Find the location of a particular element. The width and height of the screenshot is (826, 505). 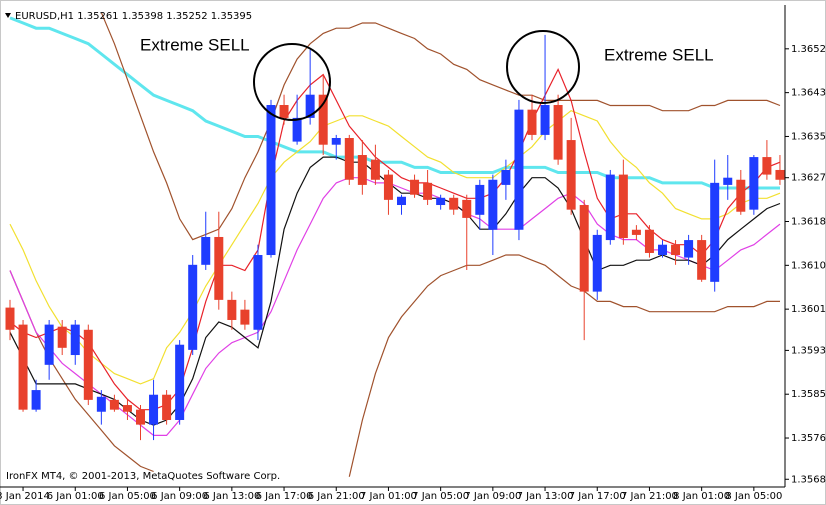

y-tick-label: 1.36520 is located at coordinates (808, 49).